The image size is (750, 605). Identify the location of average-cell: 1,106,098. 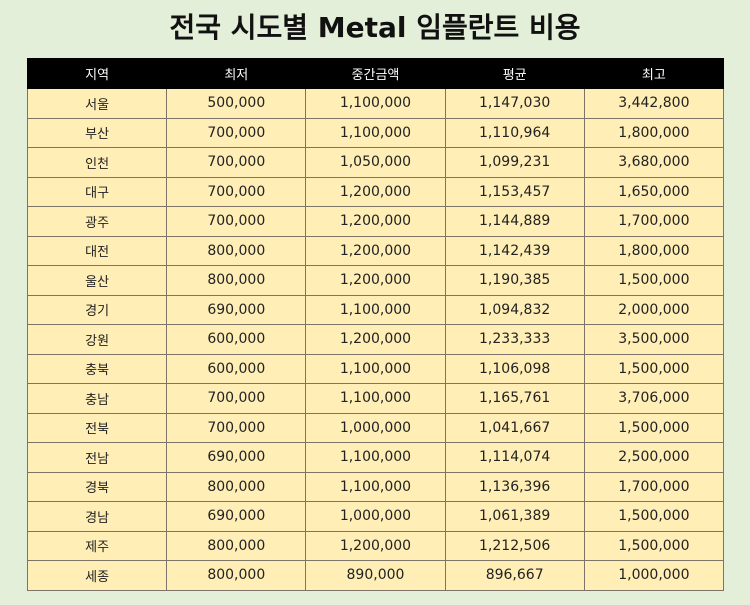
(514, 368).